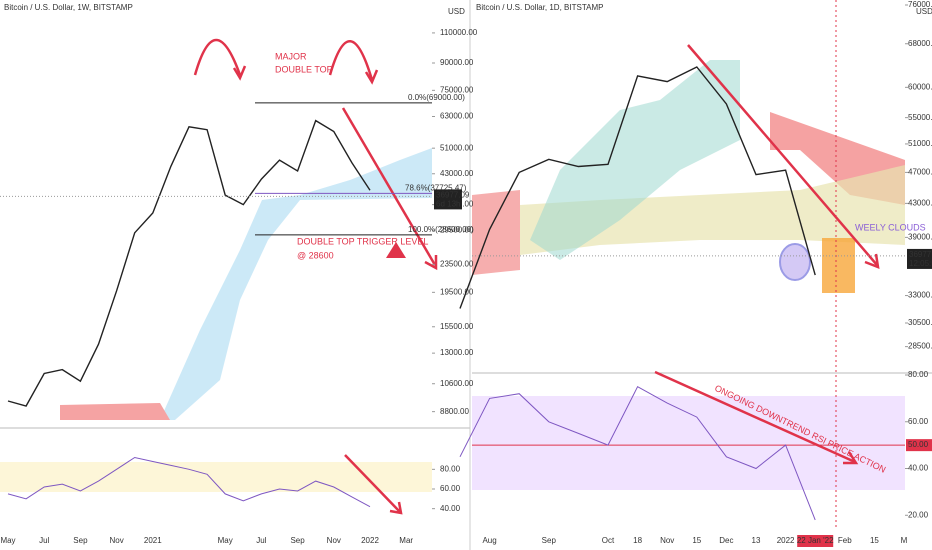  Describe the element at coordinates (608, 540) in the screenshot. I see `x-tick-label: Oct` at that location.